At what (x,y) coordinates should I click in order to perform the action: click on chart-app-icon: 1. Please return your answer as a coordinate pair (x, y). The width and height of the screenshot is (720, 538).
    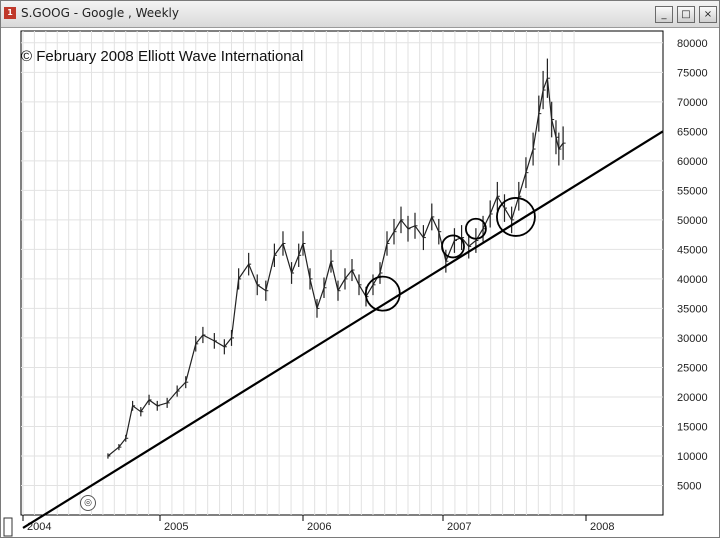
    Looking at the image, I should click on (10, 13).